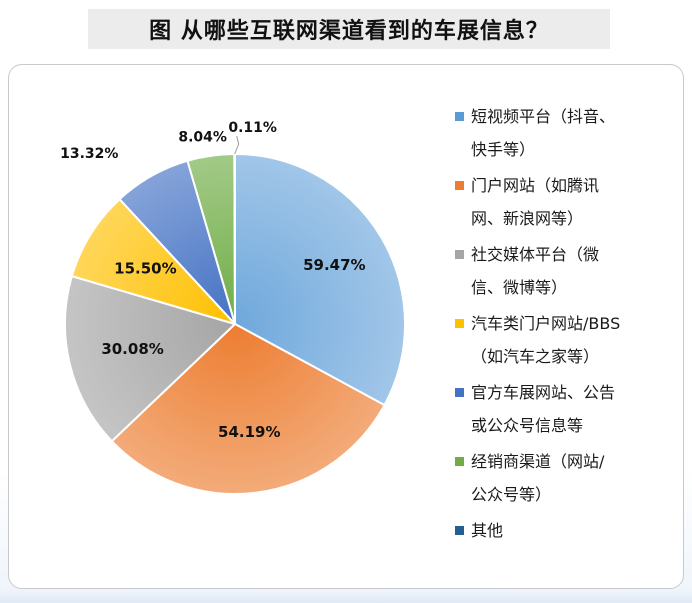  What do you see at coordinates (346, 596) in the screenshot?
I see `bottom-glow` at bounding box center [346, 596].